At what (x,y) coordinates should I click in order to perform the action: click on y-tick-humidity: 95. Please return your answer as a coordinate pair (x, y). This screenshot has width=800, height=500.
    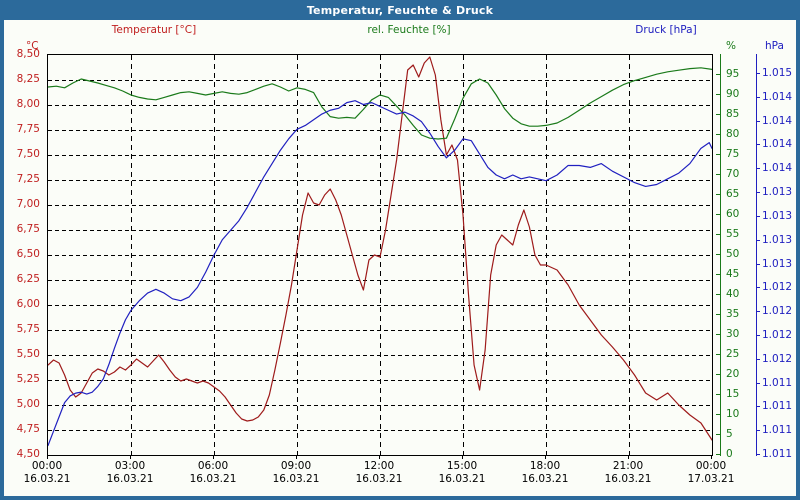
    Looking at the image, I should click on (733, 74).